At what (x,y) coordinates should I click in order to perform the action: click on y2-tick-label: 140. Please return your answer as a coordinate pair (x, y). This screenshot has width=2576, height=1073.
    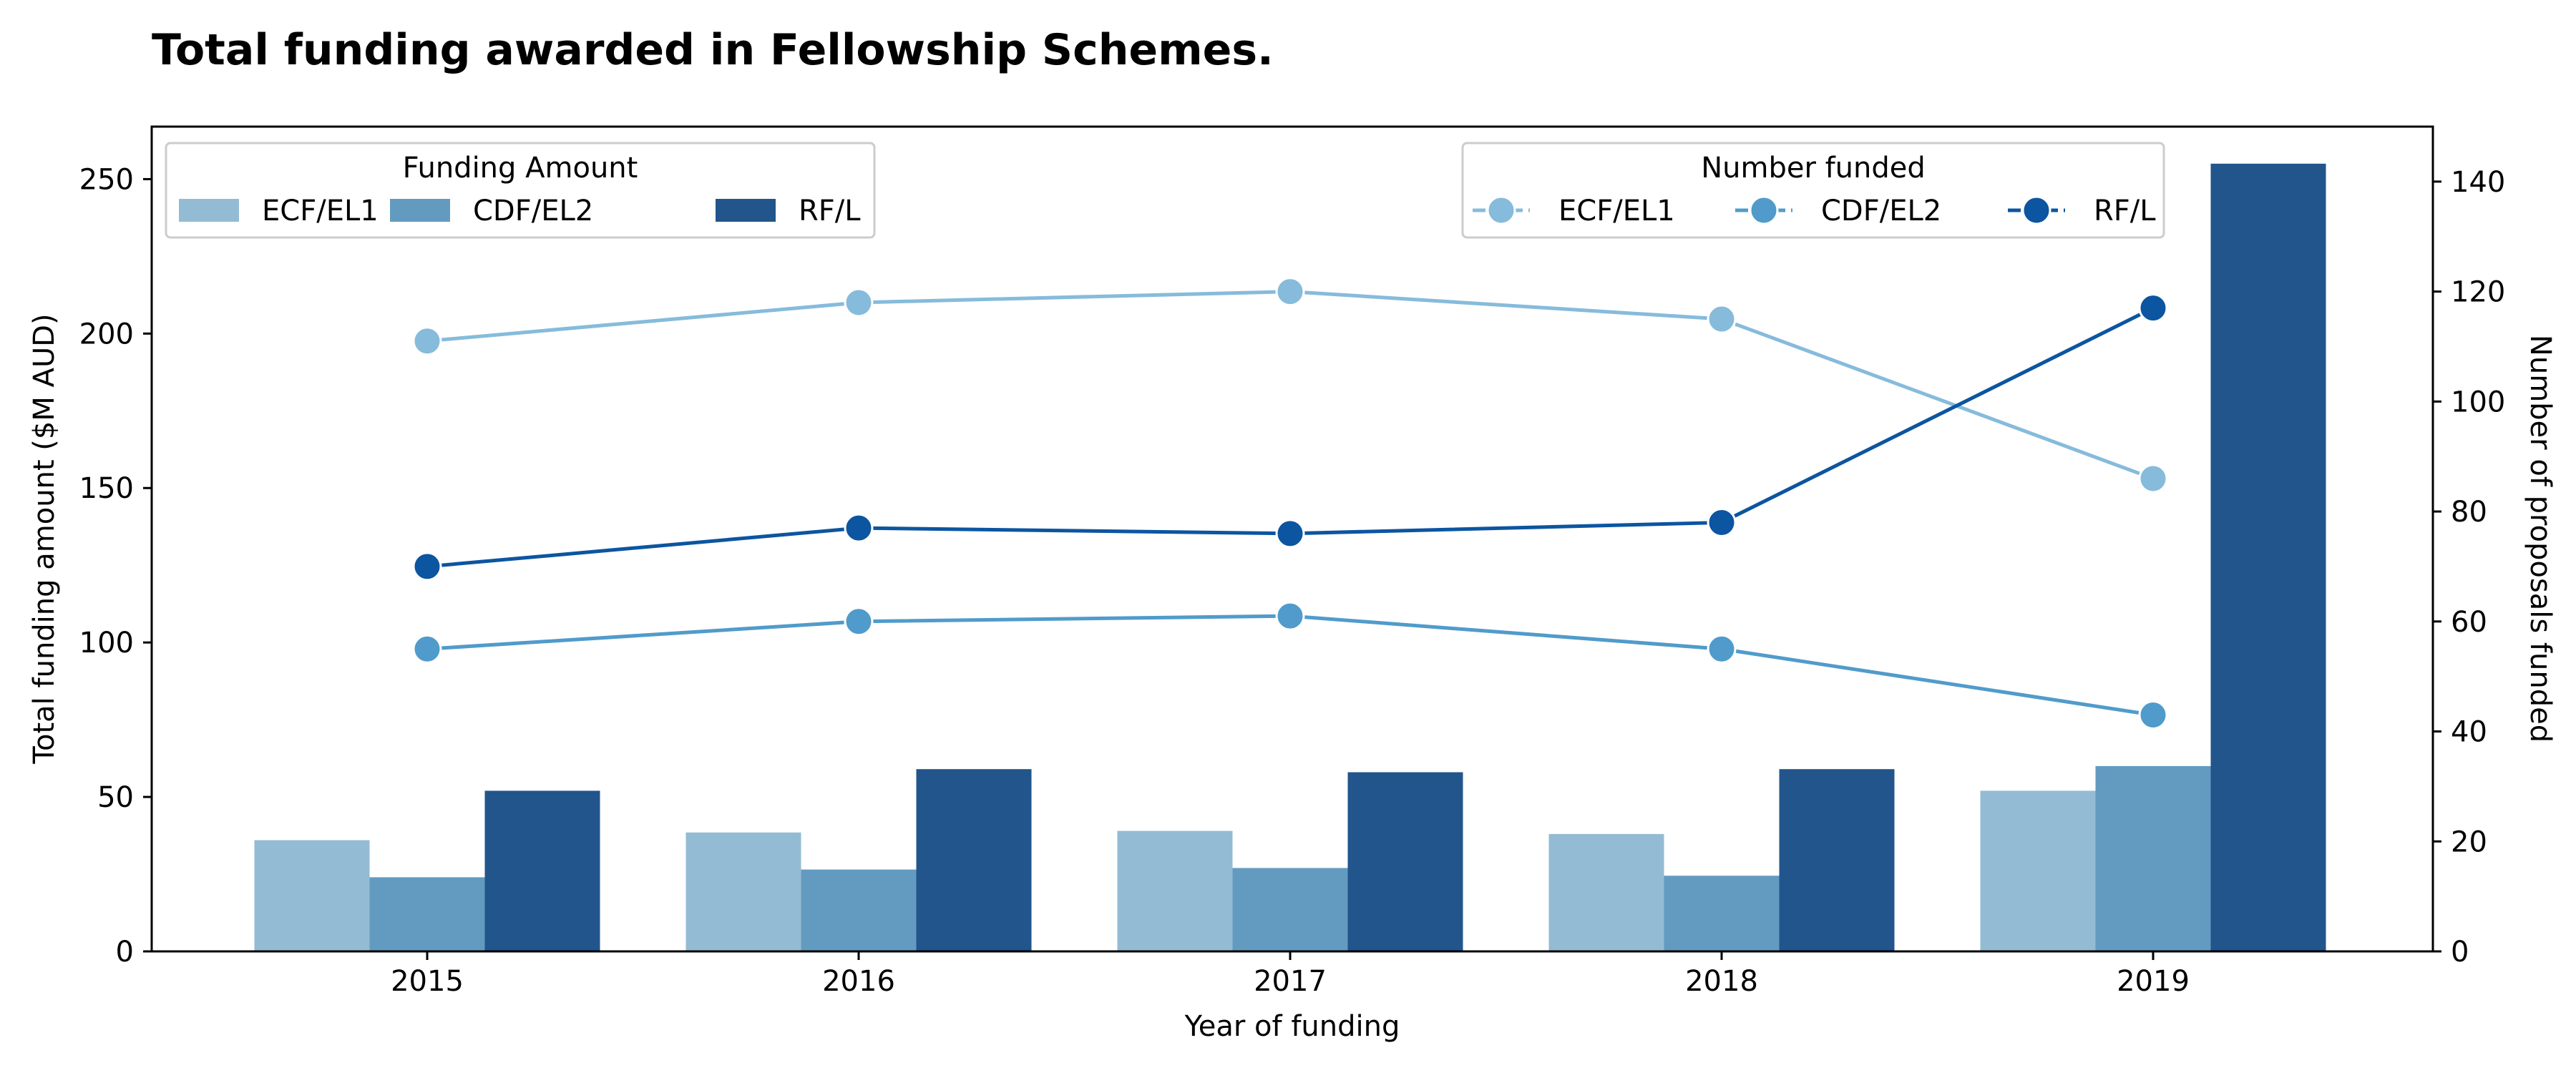
    Looking at the image, I should click on (2478, 183).